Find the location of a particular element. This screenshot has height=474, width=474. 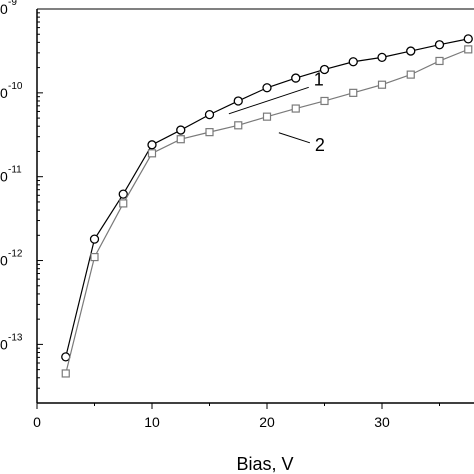

x-axis-title: Bias, V is located at coordinates (264, 464).